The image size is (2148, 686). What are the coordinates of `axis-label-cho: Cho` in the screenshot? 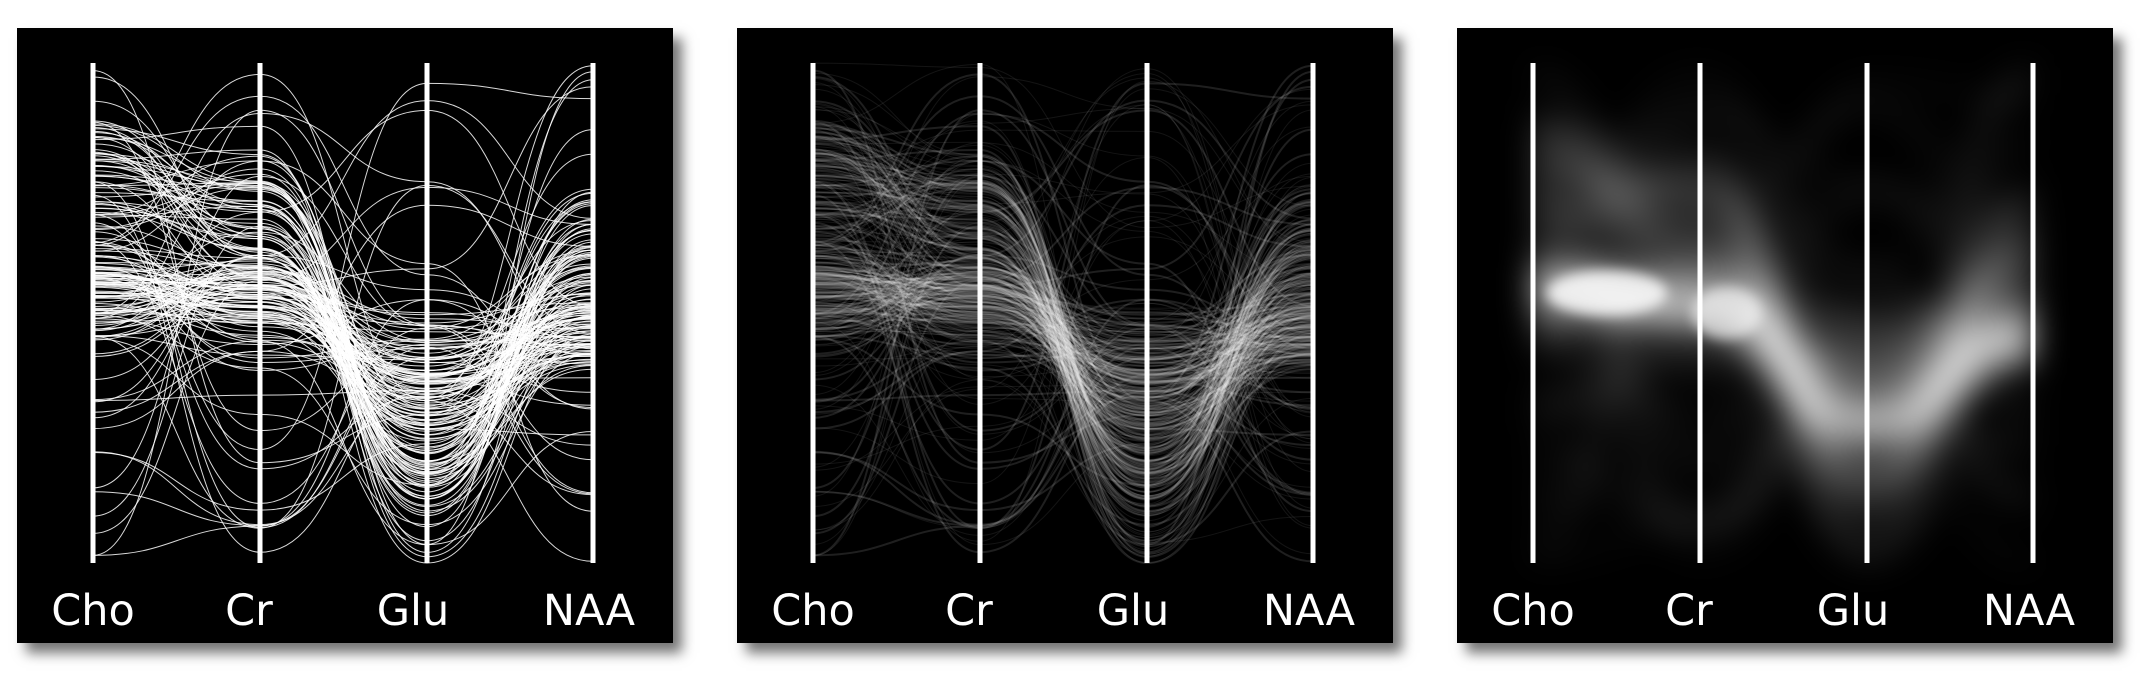 It's located at (93, 611).